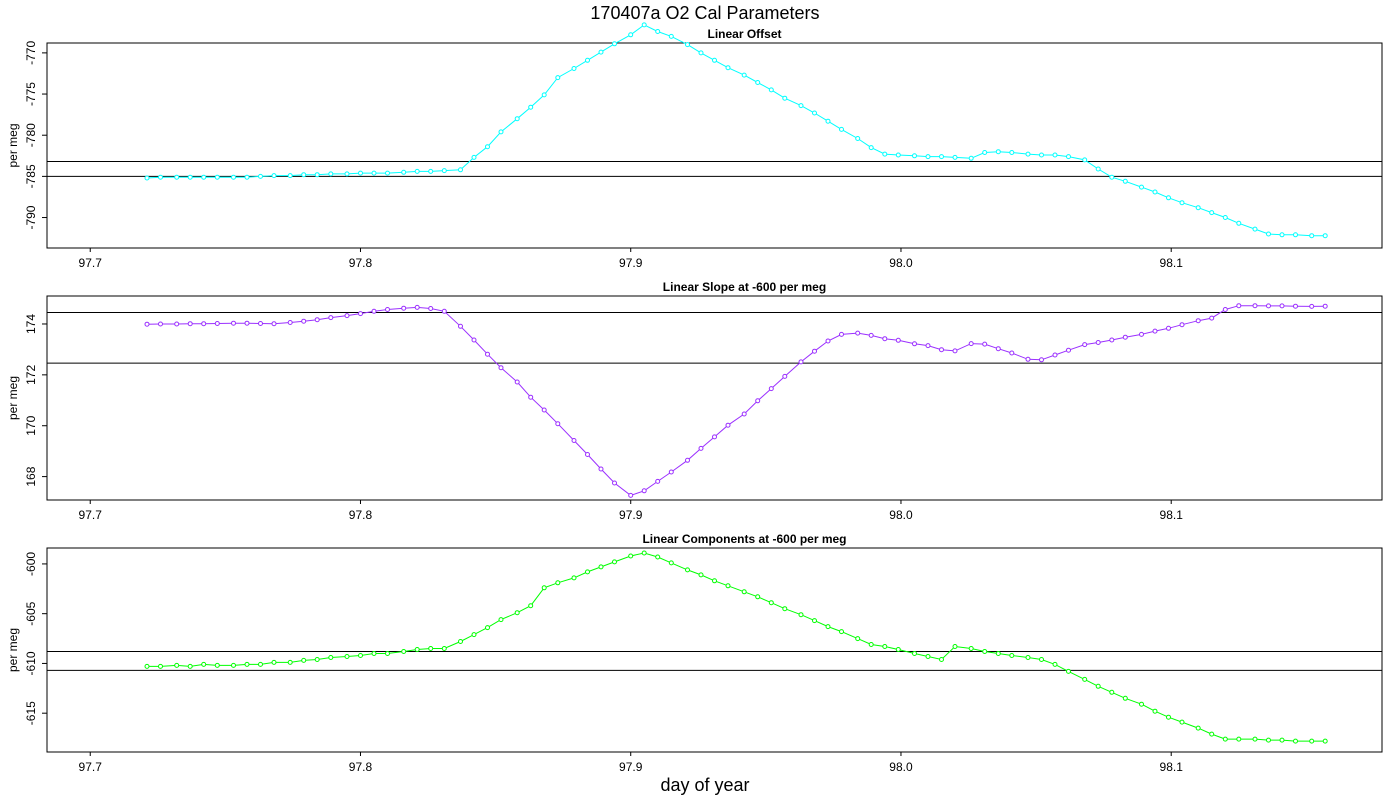 This screenshot has width=1400, height=800. Describe the element at coordinates (31, 324) in the screenshot. I see `y-tick-label: 174` at that location.